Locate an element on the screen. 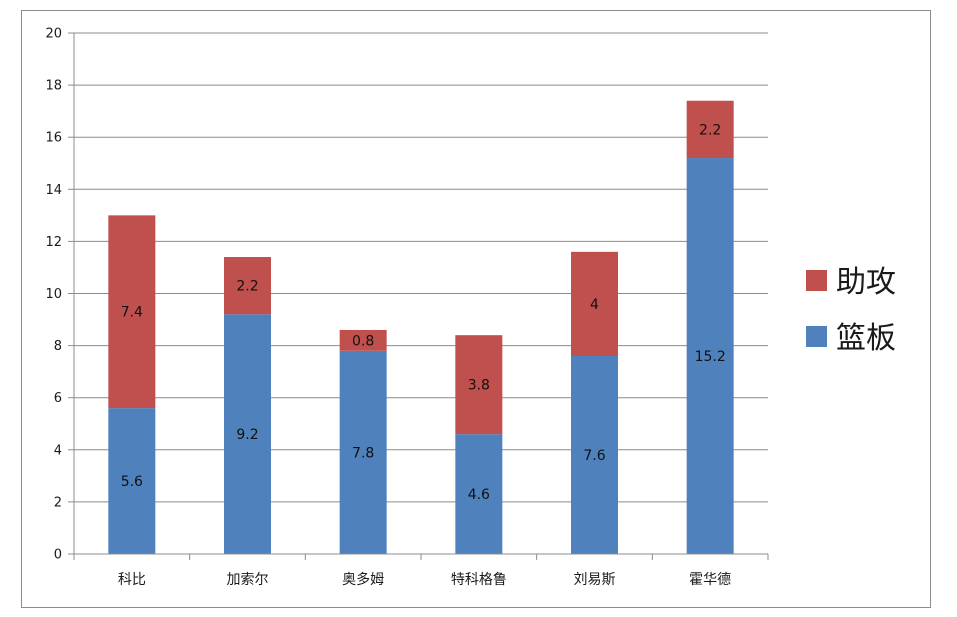  category-label: 霍华德 is located at coordinates (710, 580).